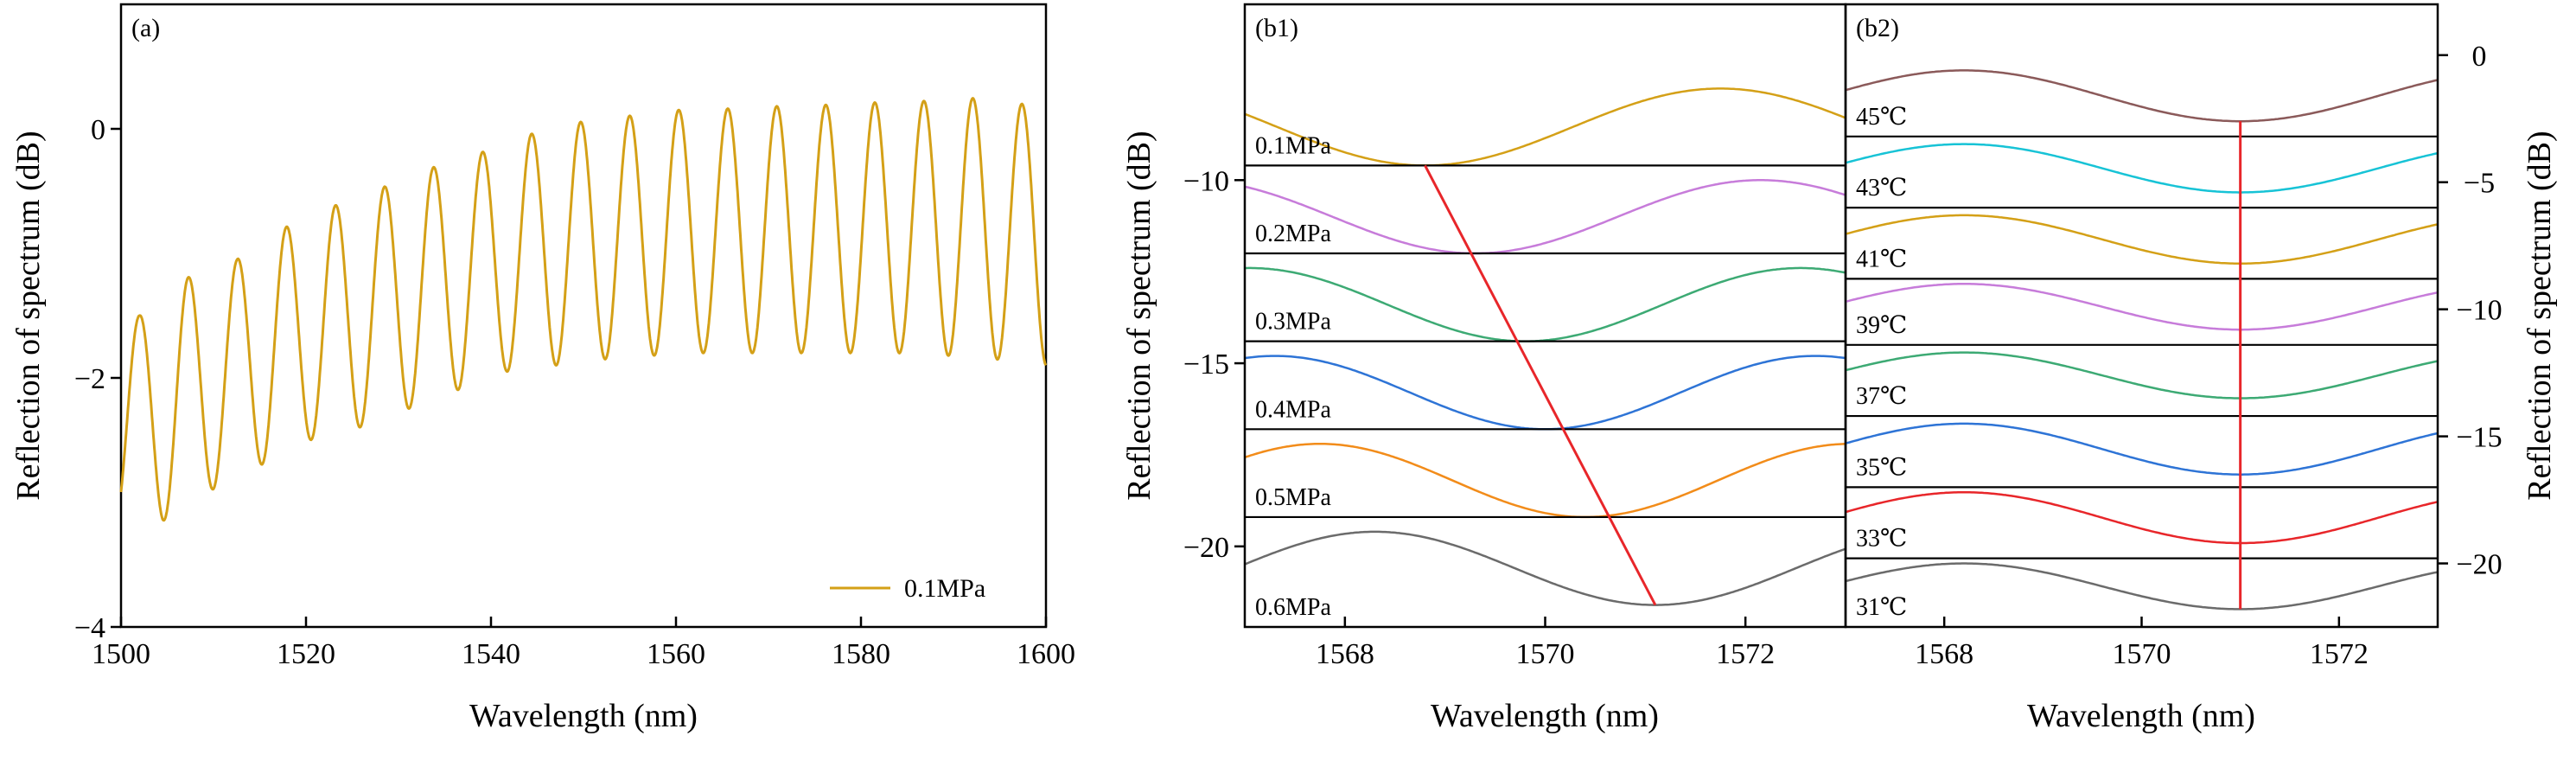 This screenshot has width=2576, height=761. What do you see at coordinates (1881, 607) in the screenshot?
I see `trace-label-31: 31℃` at bounding box center [1881, 607].